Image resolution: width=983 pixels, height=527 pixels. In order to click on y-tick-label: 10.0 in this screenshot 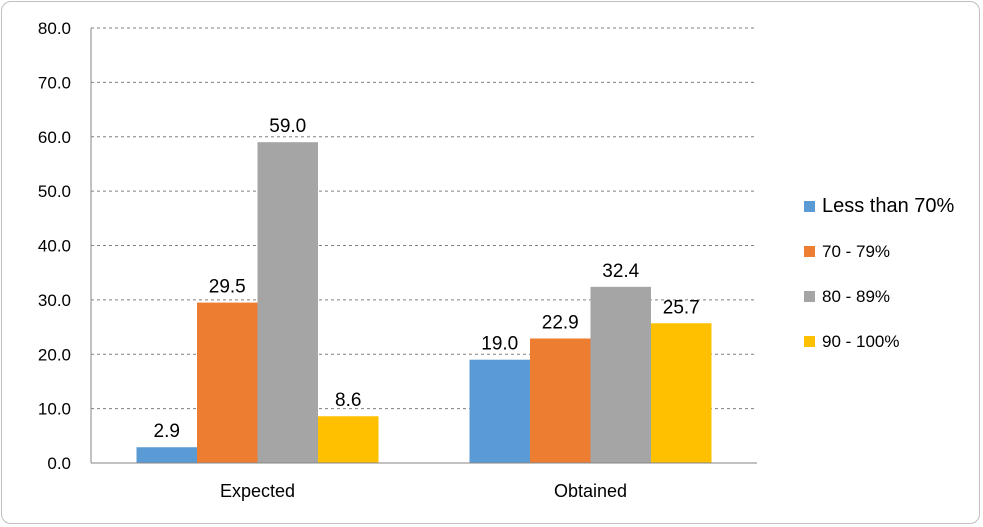, I will do `click(54, 409)`.